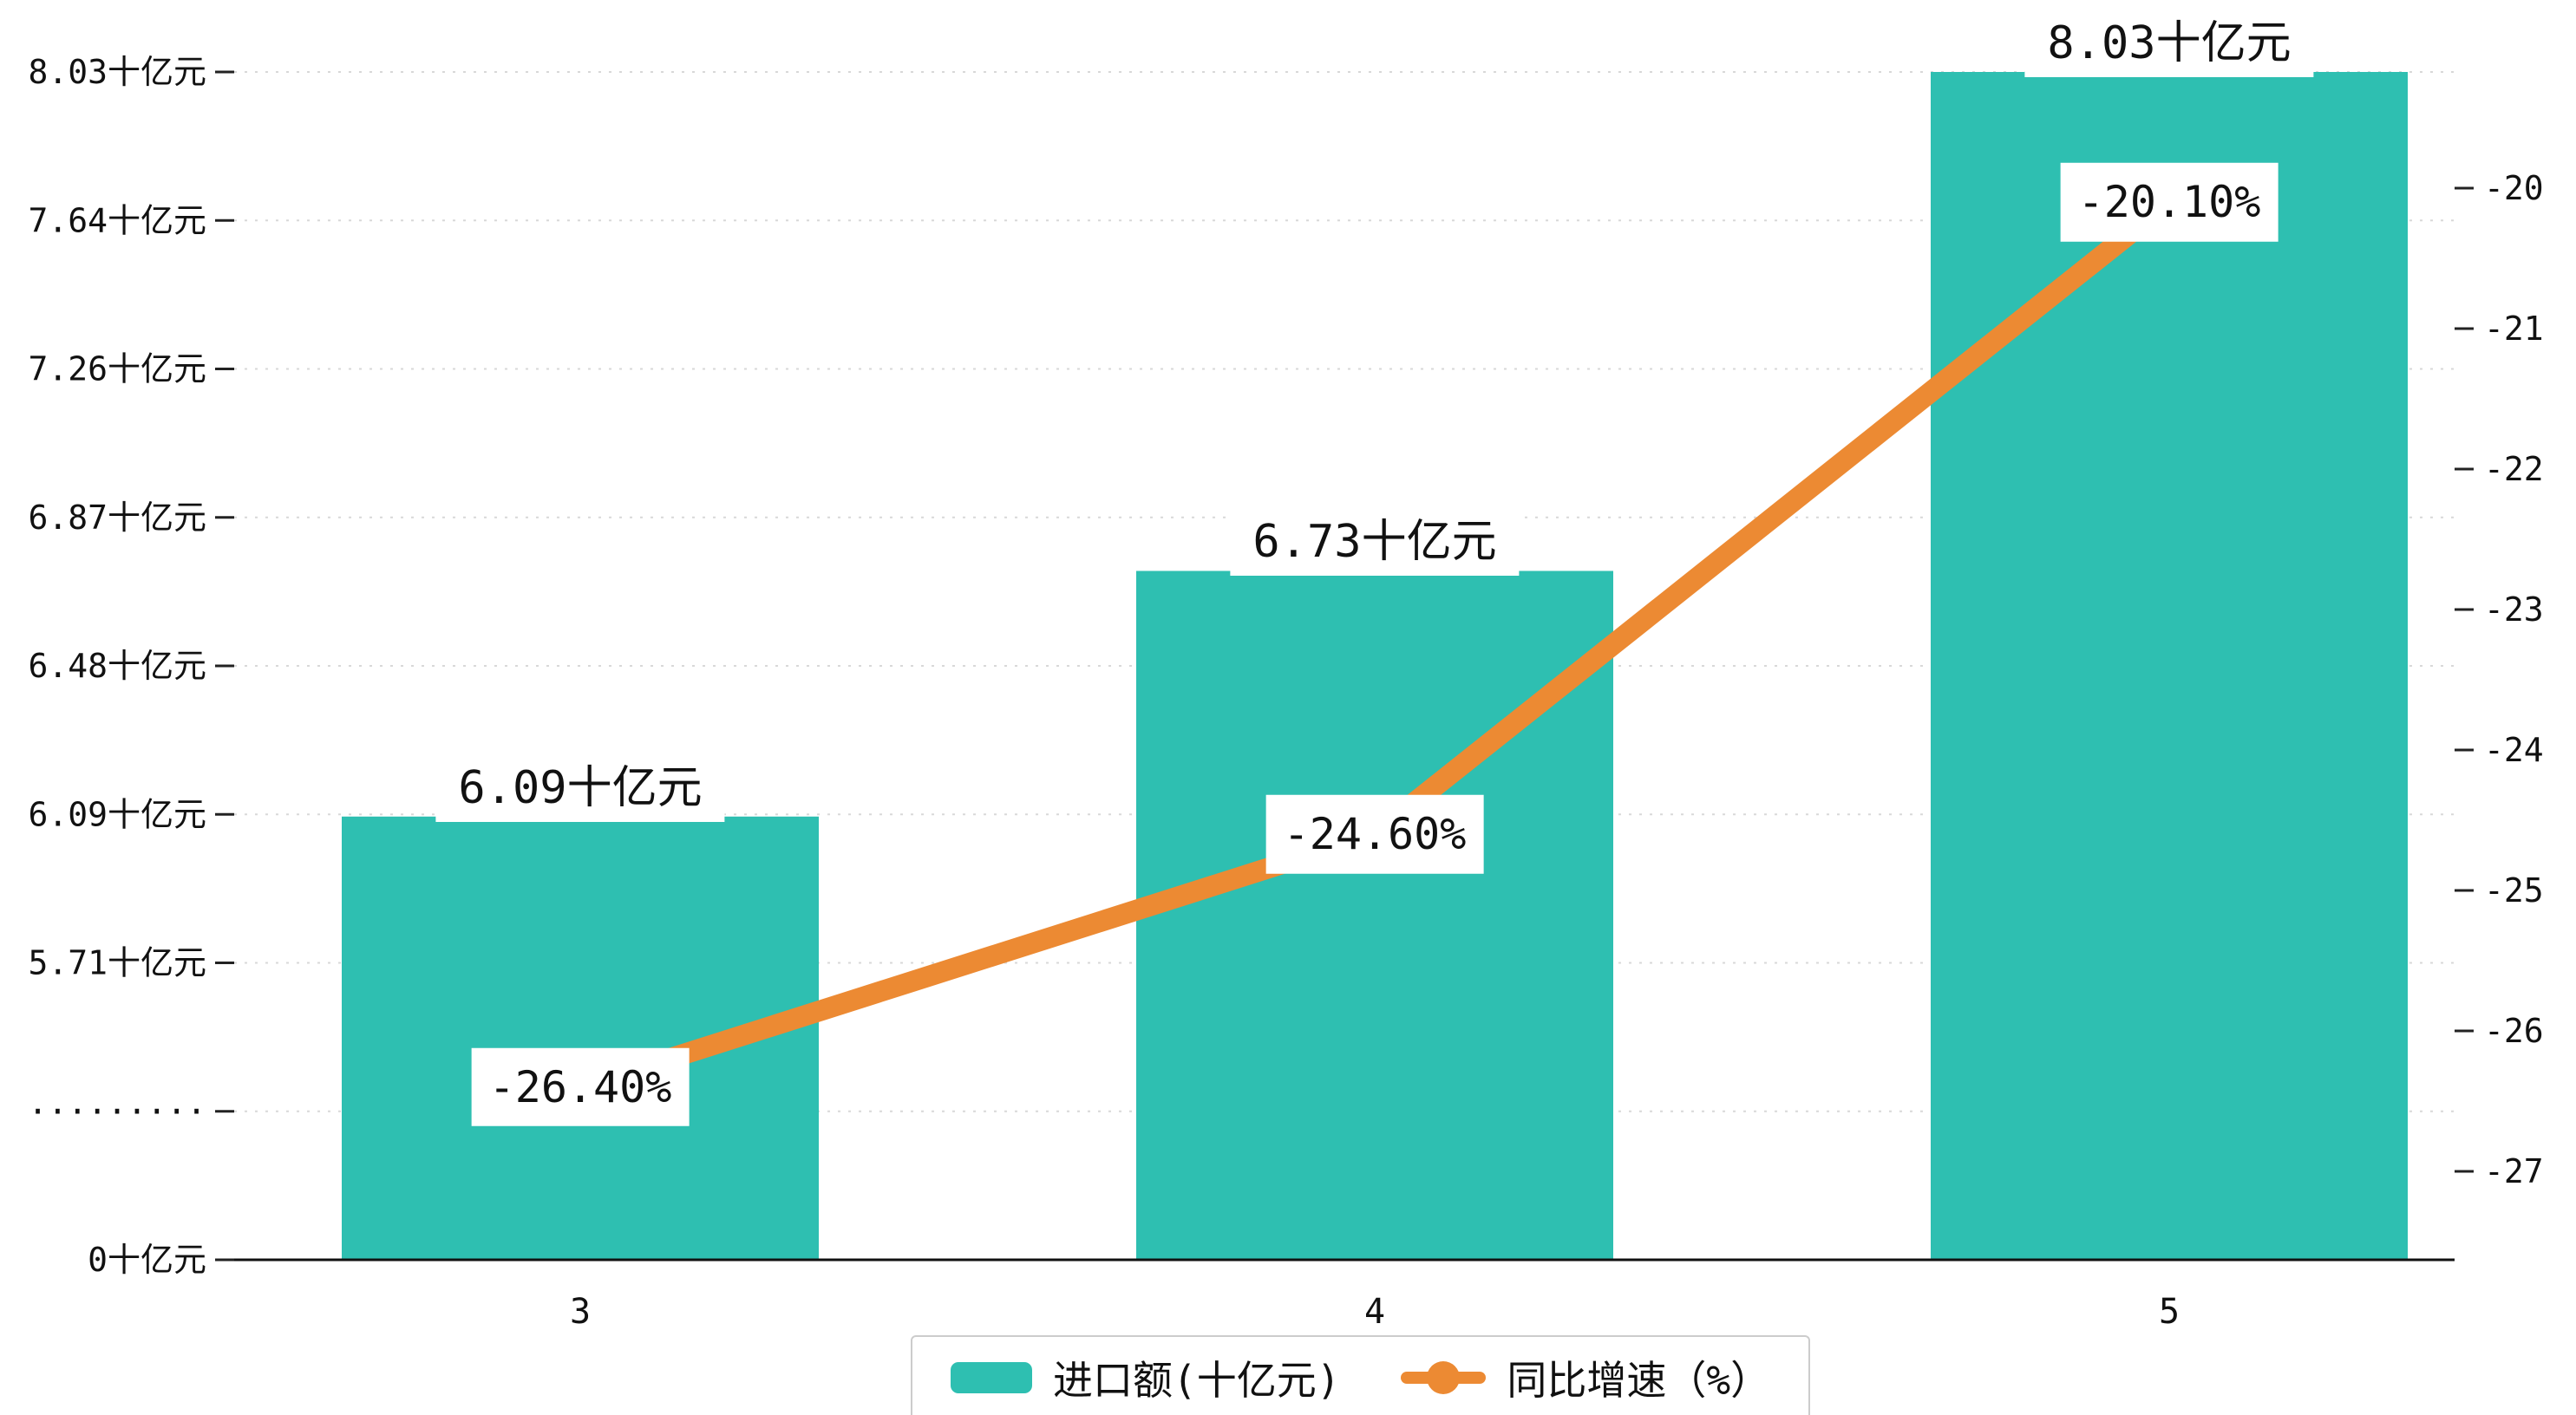  I want to click on right-axis-tick-label: -21, so click(2514, 329).